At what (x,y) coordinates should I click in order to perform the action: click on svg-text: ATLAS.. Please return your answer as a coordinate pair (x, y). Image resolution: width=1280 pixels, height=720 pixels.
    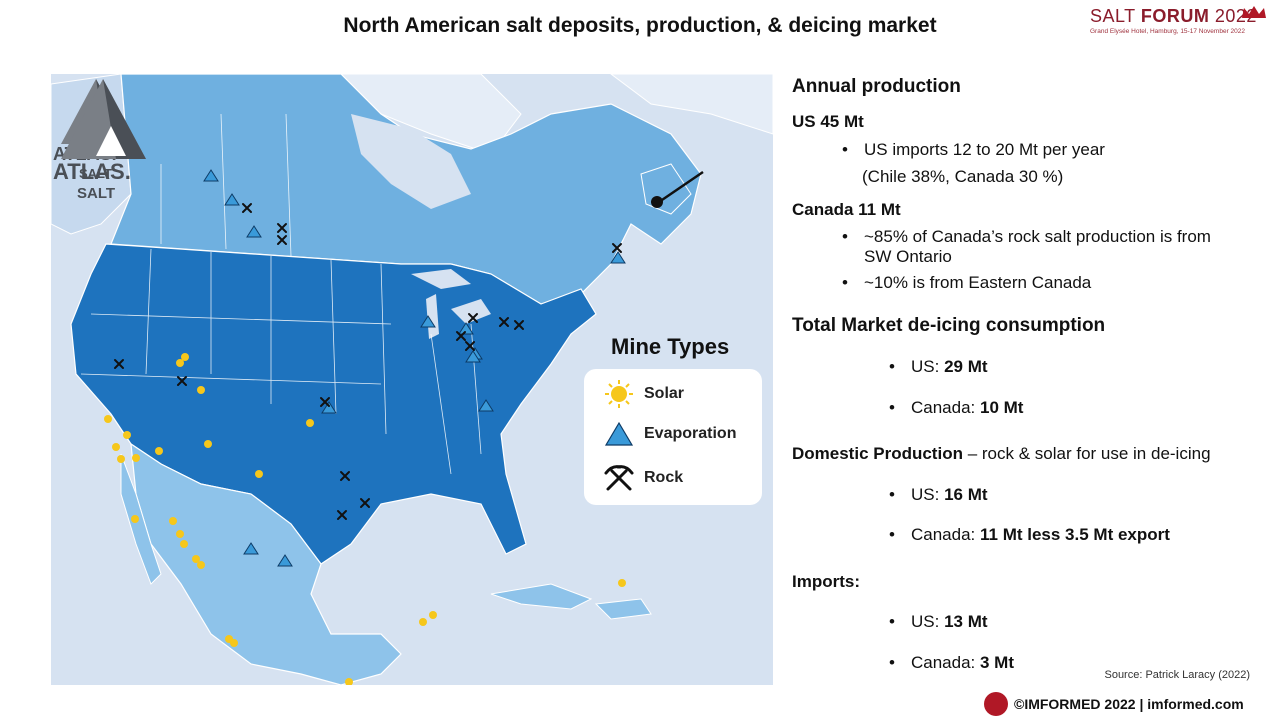
    Looking at the image, I should click on (92, 171).